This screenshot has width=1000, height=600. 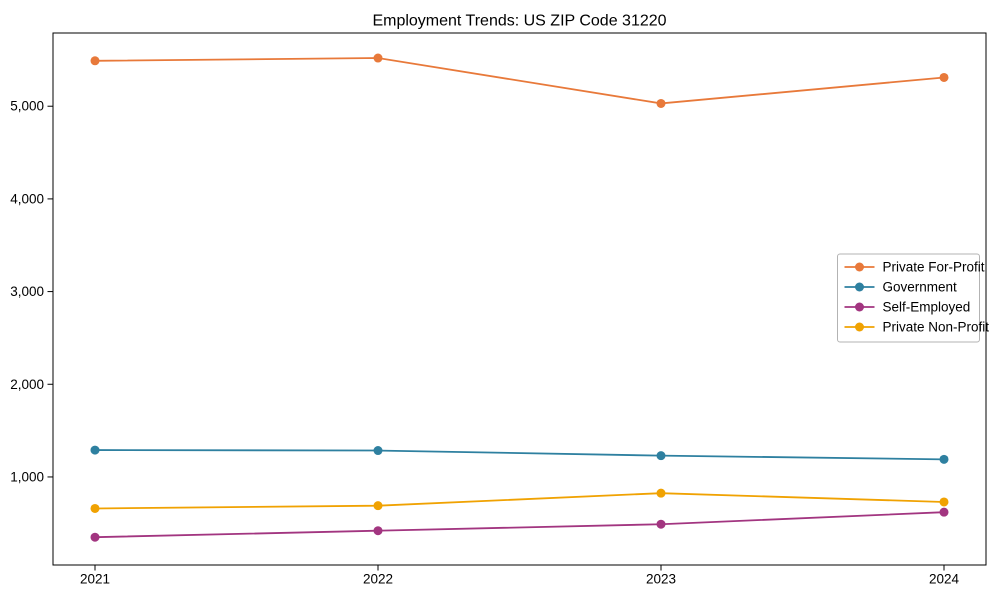 I want to click on y-axis-tick-label: 4,000, so click(x=27, y=198).